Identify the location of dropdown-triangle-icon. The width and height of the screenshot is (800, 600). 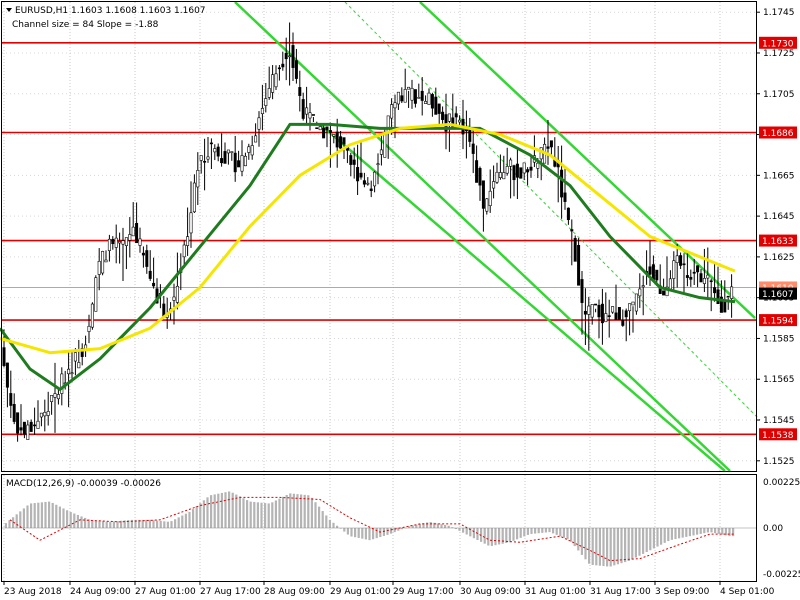
(9, 10).